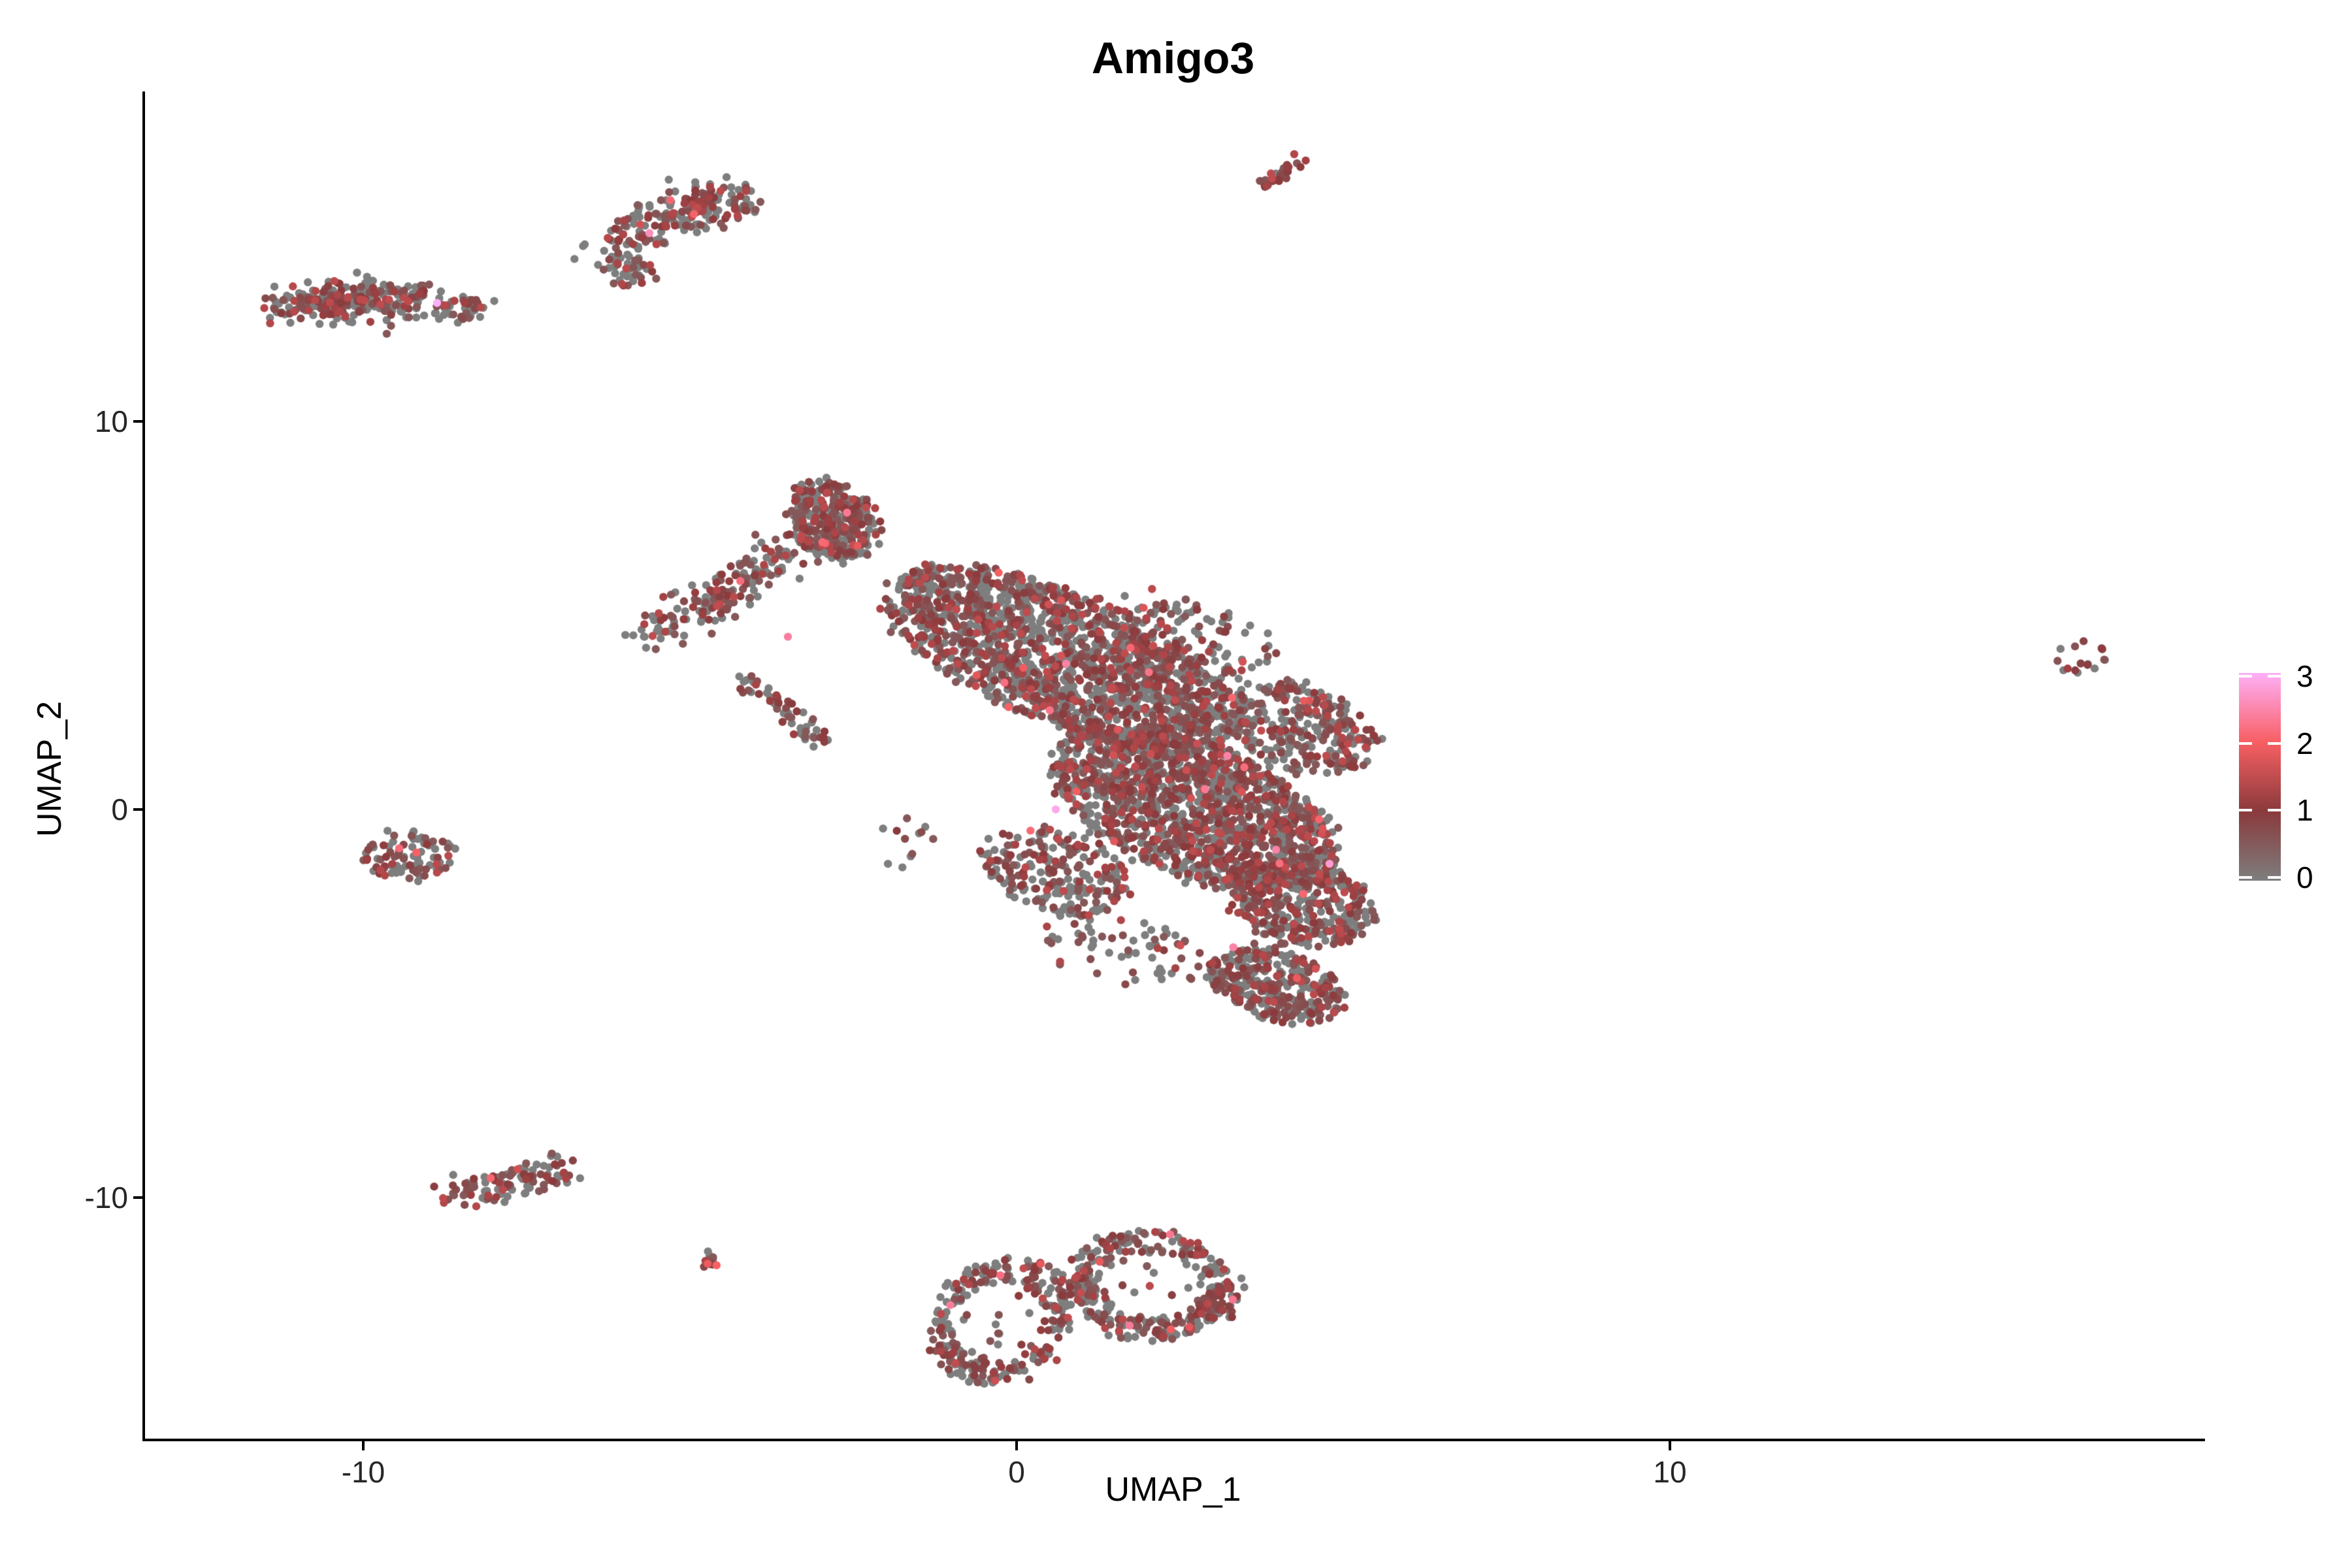 The image size is (2352, 1568). I want to click on x-axis-label: UMAP_1, so click(1173, 1490).